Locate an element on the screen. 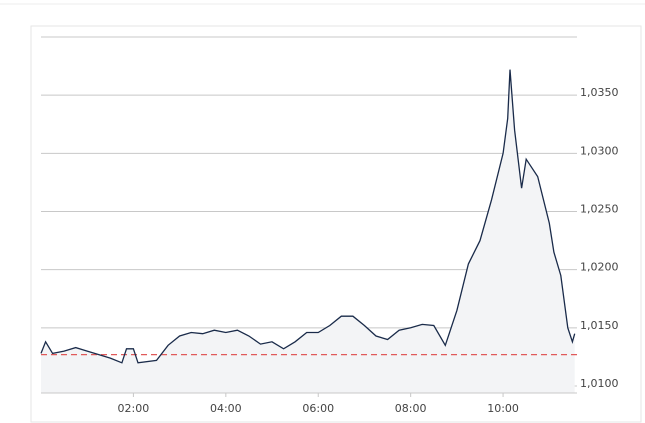 The height and width of the screenshot is (423, 645). y-tick-label: 1,0300 is located at coordinates (599, 150).